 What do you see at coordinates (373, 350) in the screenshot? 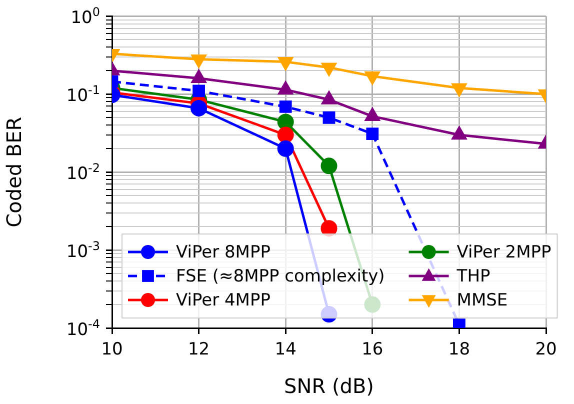
I see `x-tick-label: 16` at bounding box center [373, 350].